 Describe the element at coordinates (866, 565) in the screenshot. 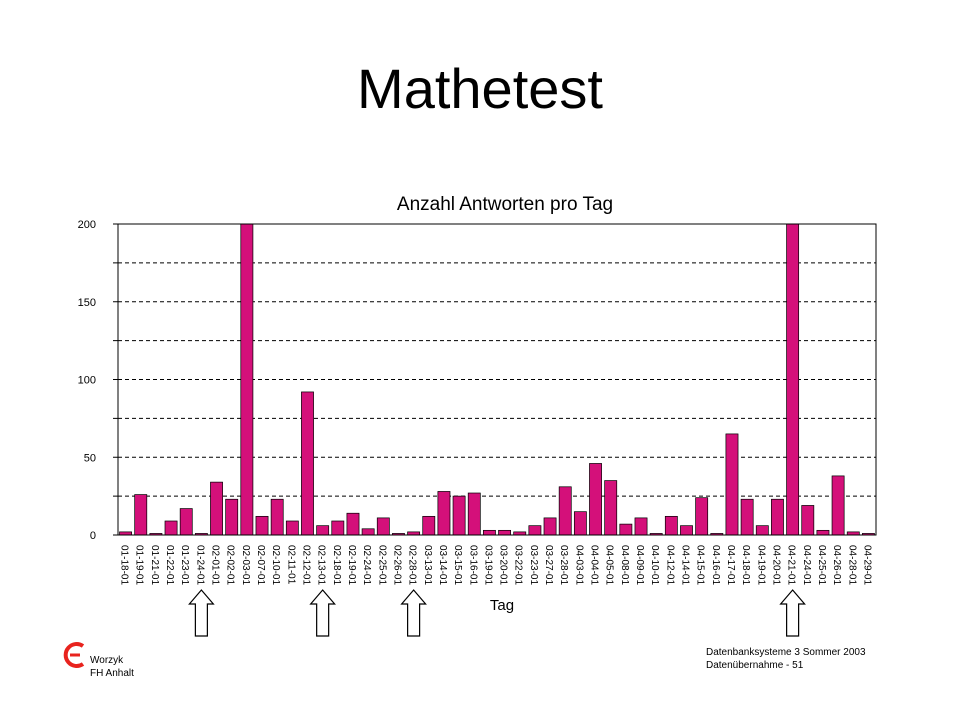

I see `x-tick-label: 04-29-01` at that location.